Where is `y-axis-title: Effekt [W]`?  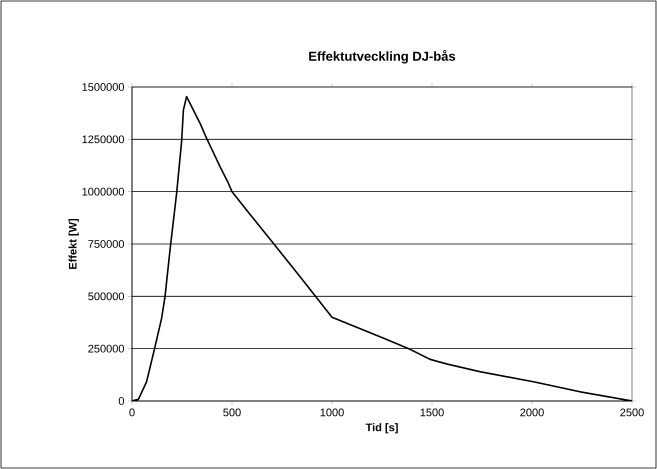 y-axis-title: Effekt [W] is located at coordinates (73, 243).